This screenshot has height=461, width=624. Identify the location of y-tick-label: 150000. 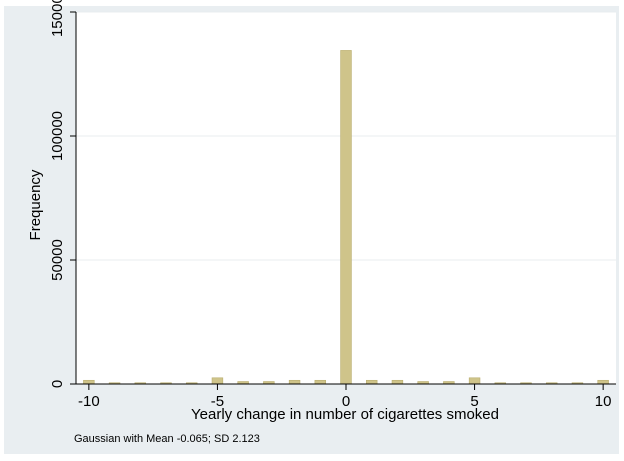
(57, 18).